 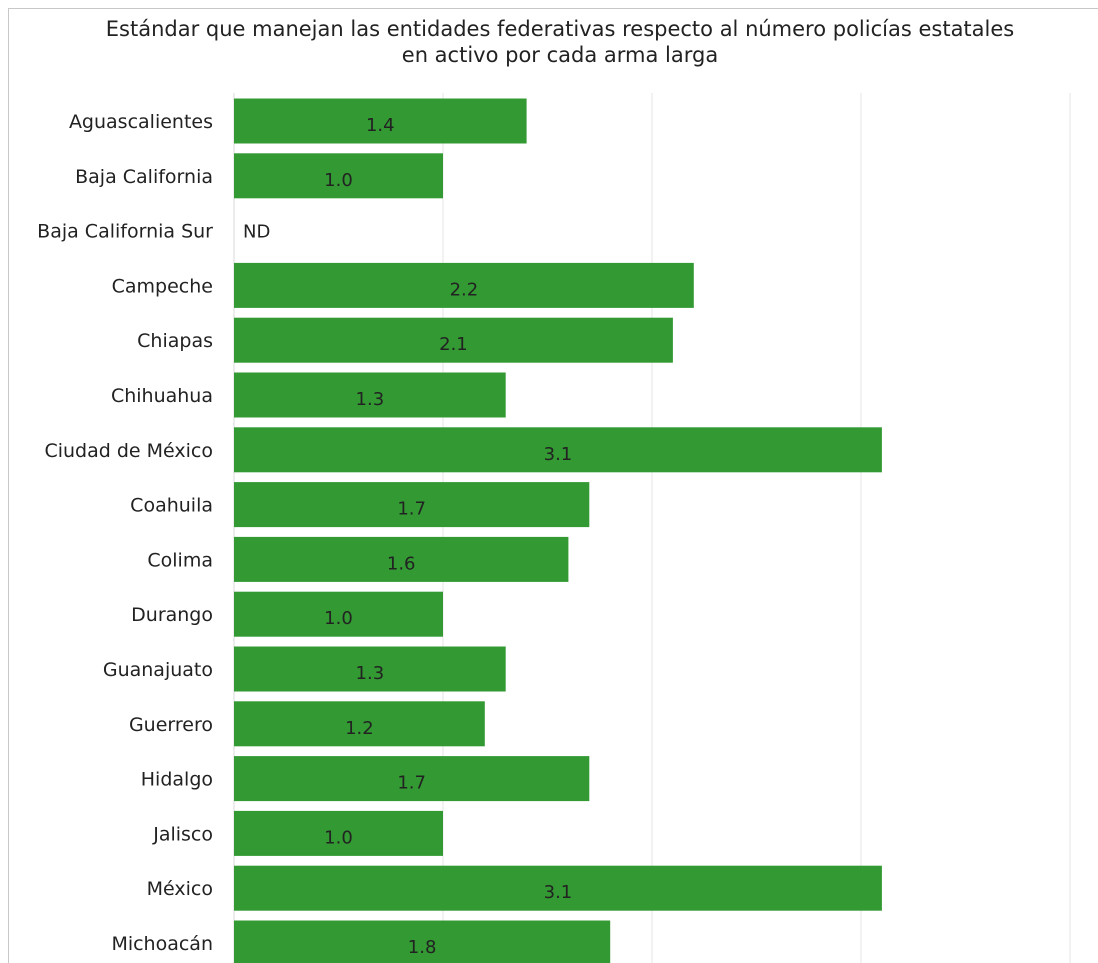 I want to click on category-label: Baja California Sur, so click(x=125, y=232).